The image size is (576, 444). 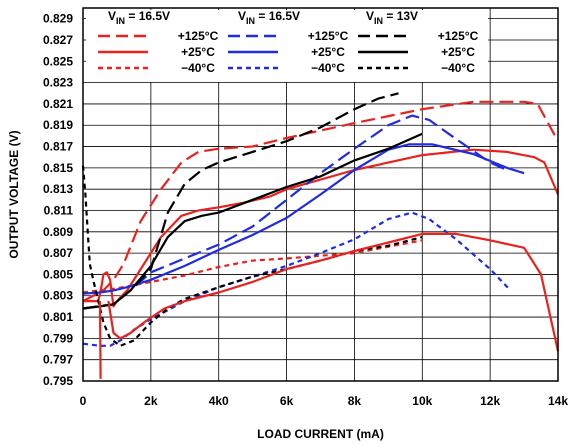 What do you see at coordinates (324, 401) in the screenshot?
I see `x-axis-ticks: 0 2k 4k0 6k 8k 10k 12k 14k` at bounding box center [324, 401].